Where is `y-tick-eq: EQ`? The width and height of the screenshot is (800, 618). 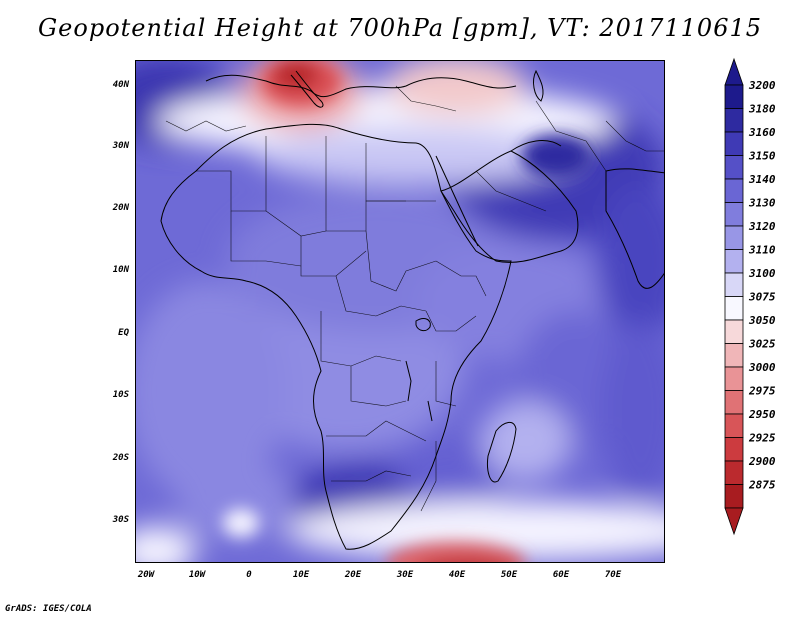 y-tick-eq: EQ is located at coordinates (123, 333).